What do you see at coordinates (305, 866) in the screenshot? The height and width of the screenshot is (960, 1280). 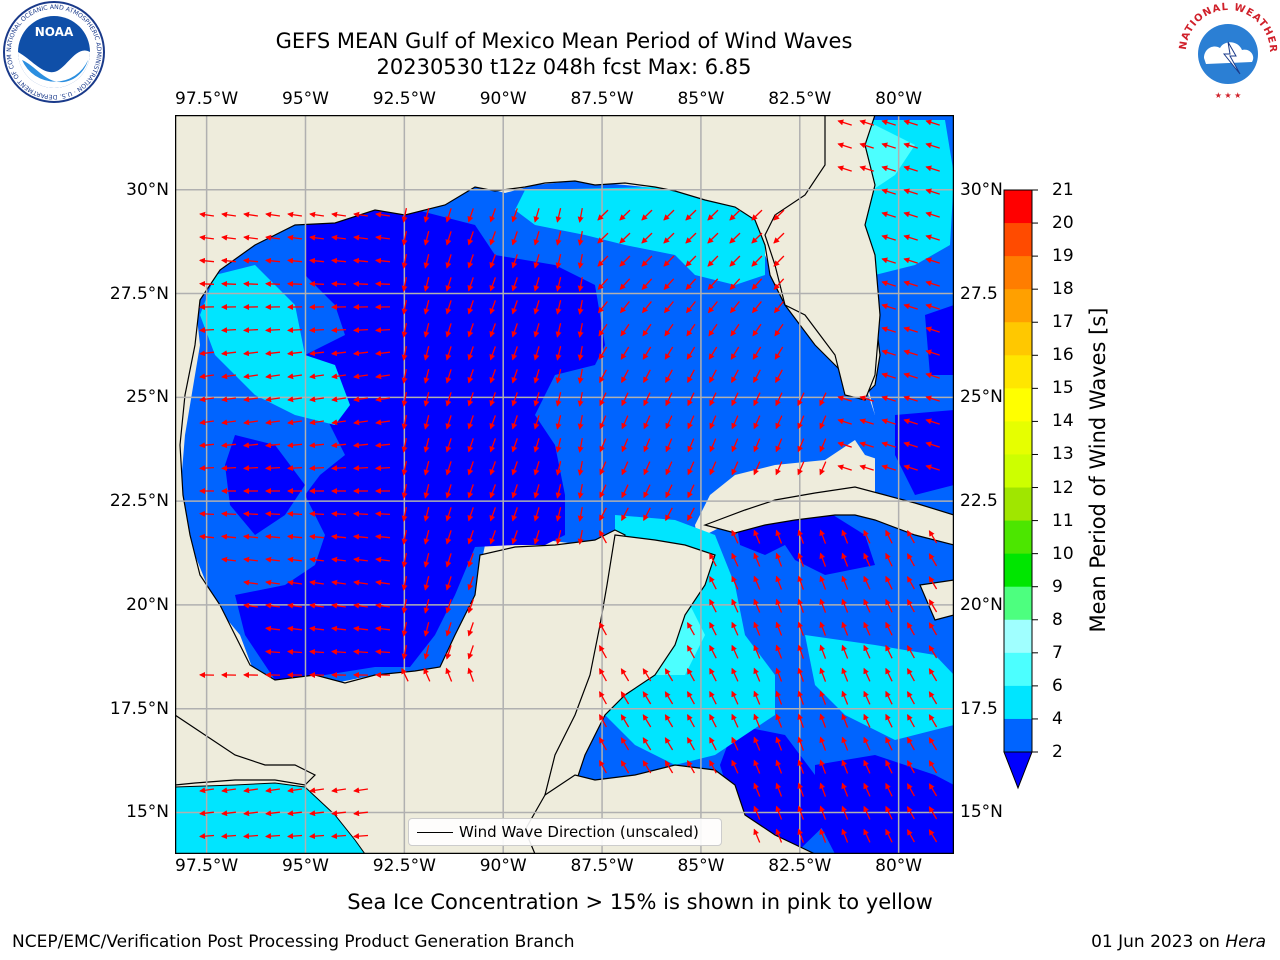 I see `lon-tick-bottom: 95°W` at bounding box center [305, 866].